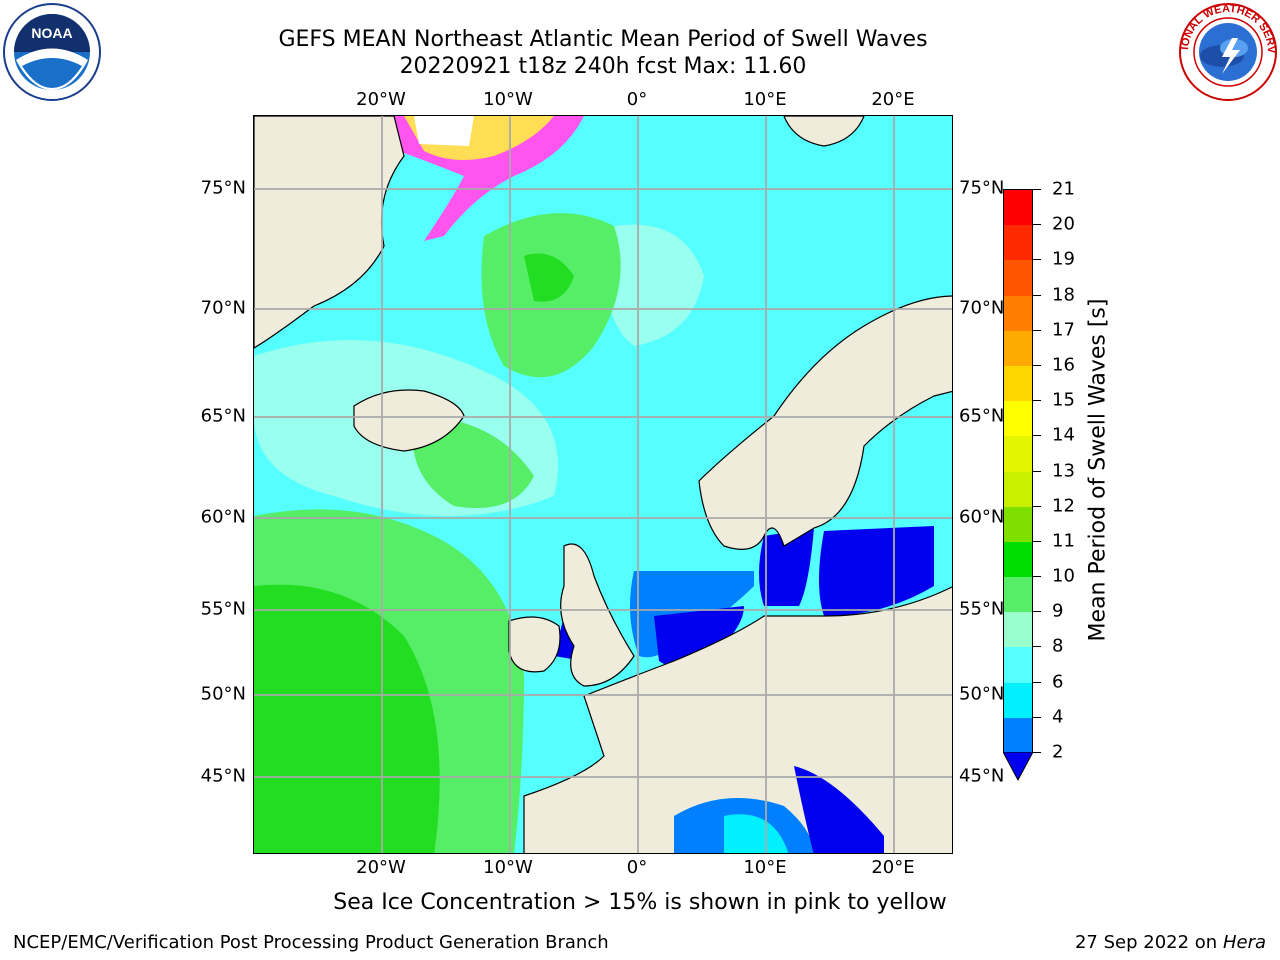  What do you see at coordinates (1058, 646) in the screenshot?
I see `colorbar-tick-label: 8` at bounding box center [1058, 646].